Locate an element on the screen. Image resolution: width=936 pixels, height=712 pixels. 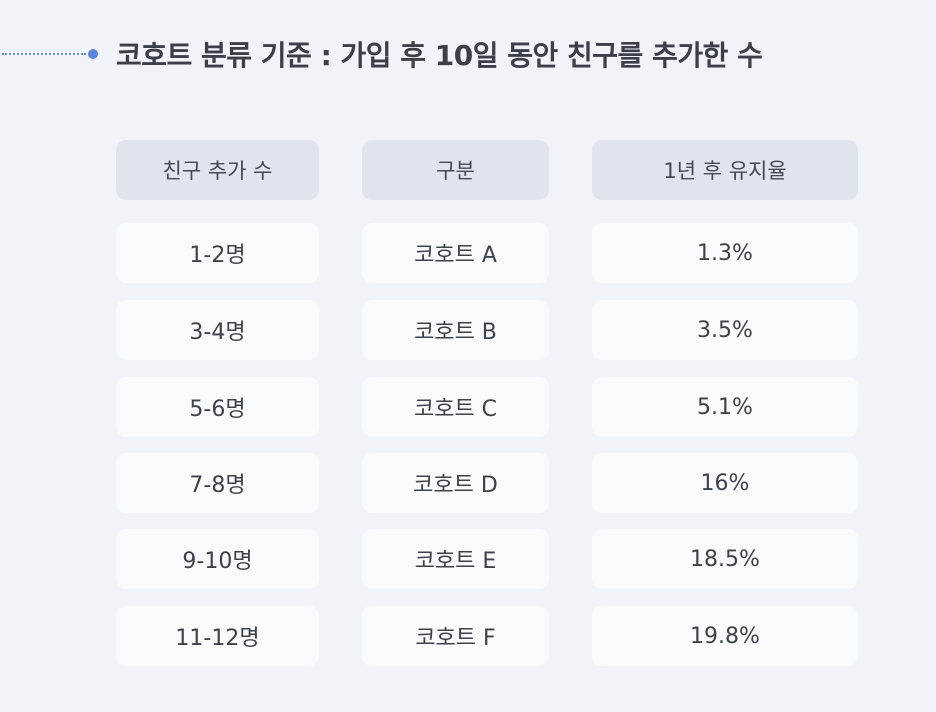
cell-friend-count: 3-4명 is located at coordinates (217, 330).